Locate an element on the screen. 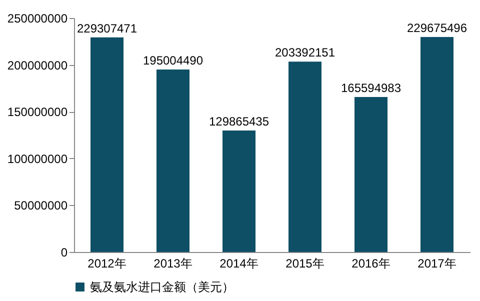 The height and width of the screenshot is (301, 480). y-tick-label: 150000000 is located at coordinates (37, 112).